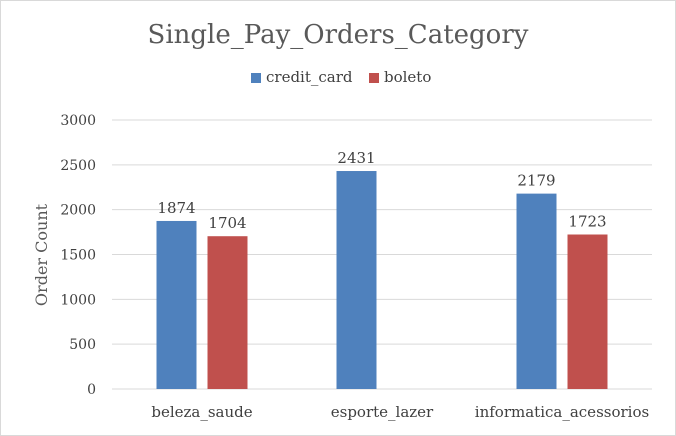  Describe the element at coordinates (381, 190) in the screenshot. I see `data-labels: 1874 1704 2431 2179 1723` at that location.